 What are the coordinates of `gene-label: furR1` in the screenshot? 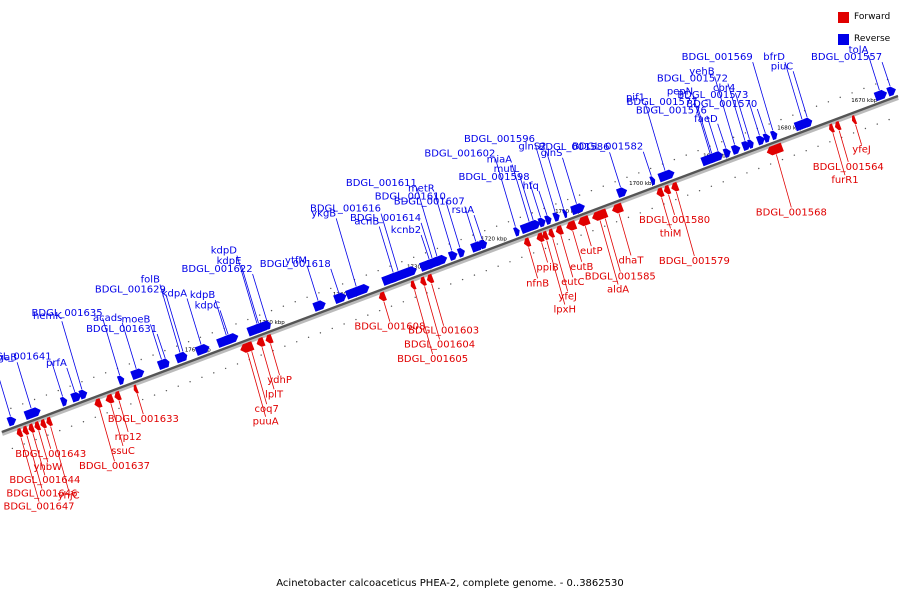 It's located at (844, 180).